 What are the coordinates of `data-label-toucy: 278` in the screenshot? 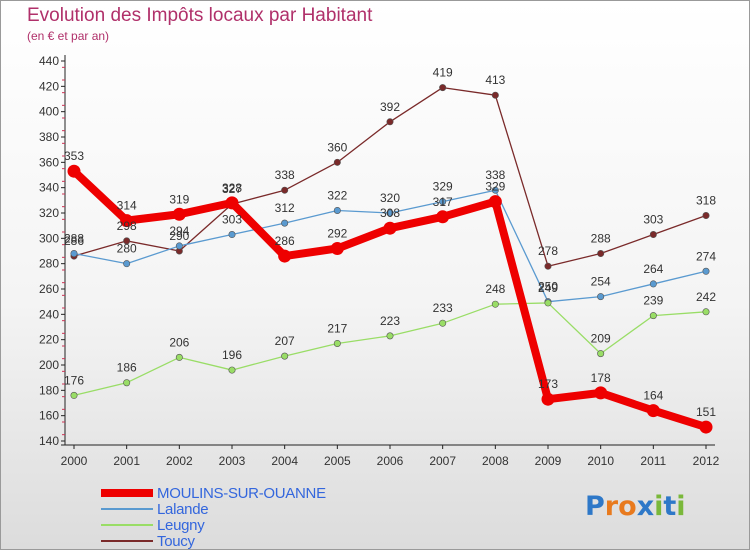 It's located at (548, 251).